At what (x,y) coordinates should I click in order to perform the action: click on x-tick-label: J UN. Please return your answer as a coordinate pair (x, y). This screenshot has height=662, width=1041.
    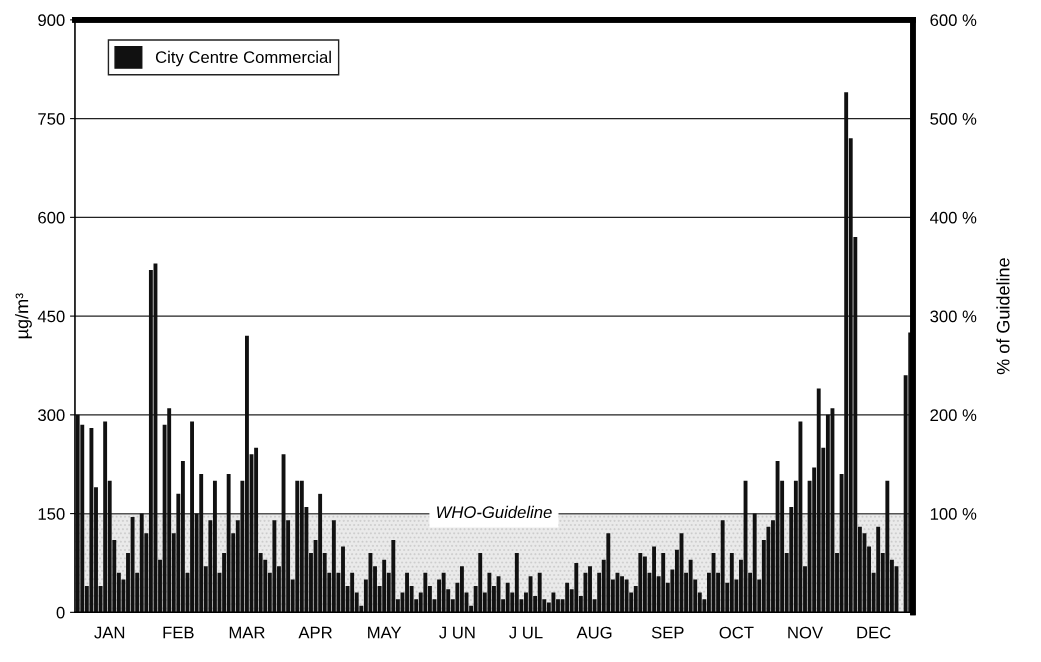
    Looking at the image, I should click on (457, 632).